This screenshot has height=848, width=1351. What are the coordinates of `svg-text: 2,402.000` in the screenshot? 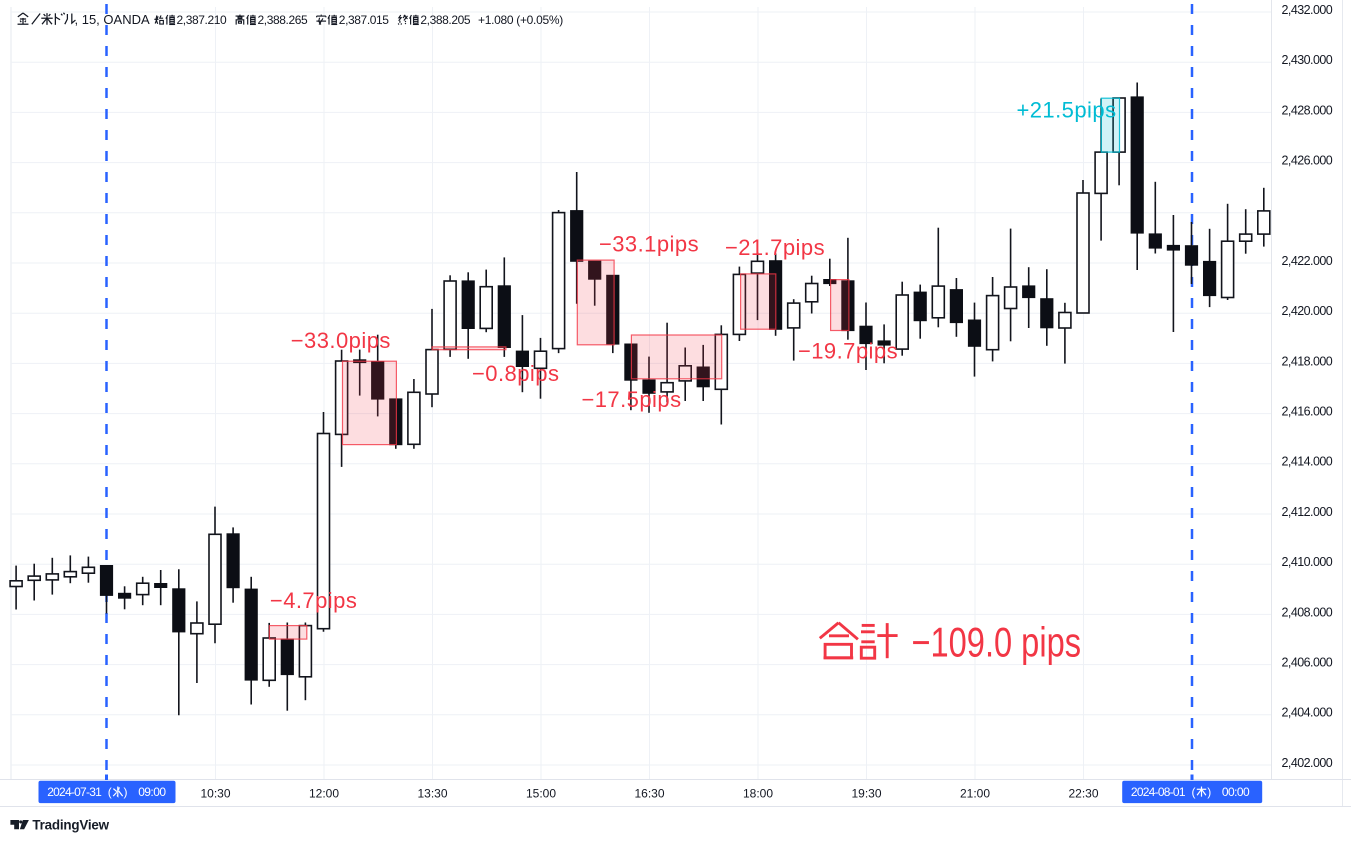 It's located at (1307, 763).